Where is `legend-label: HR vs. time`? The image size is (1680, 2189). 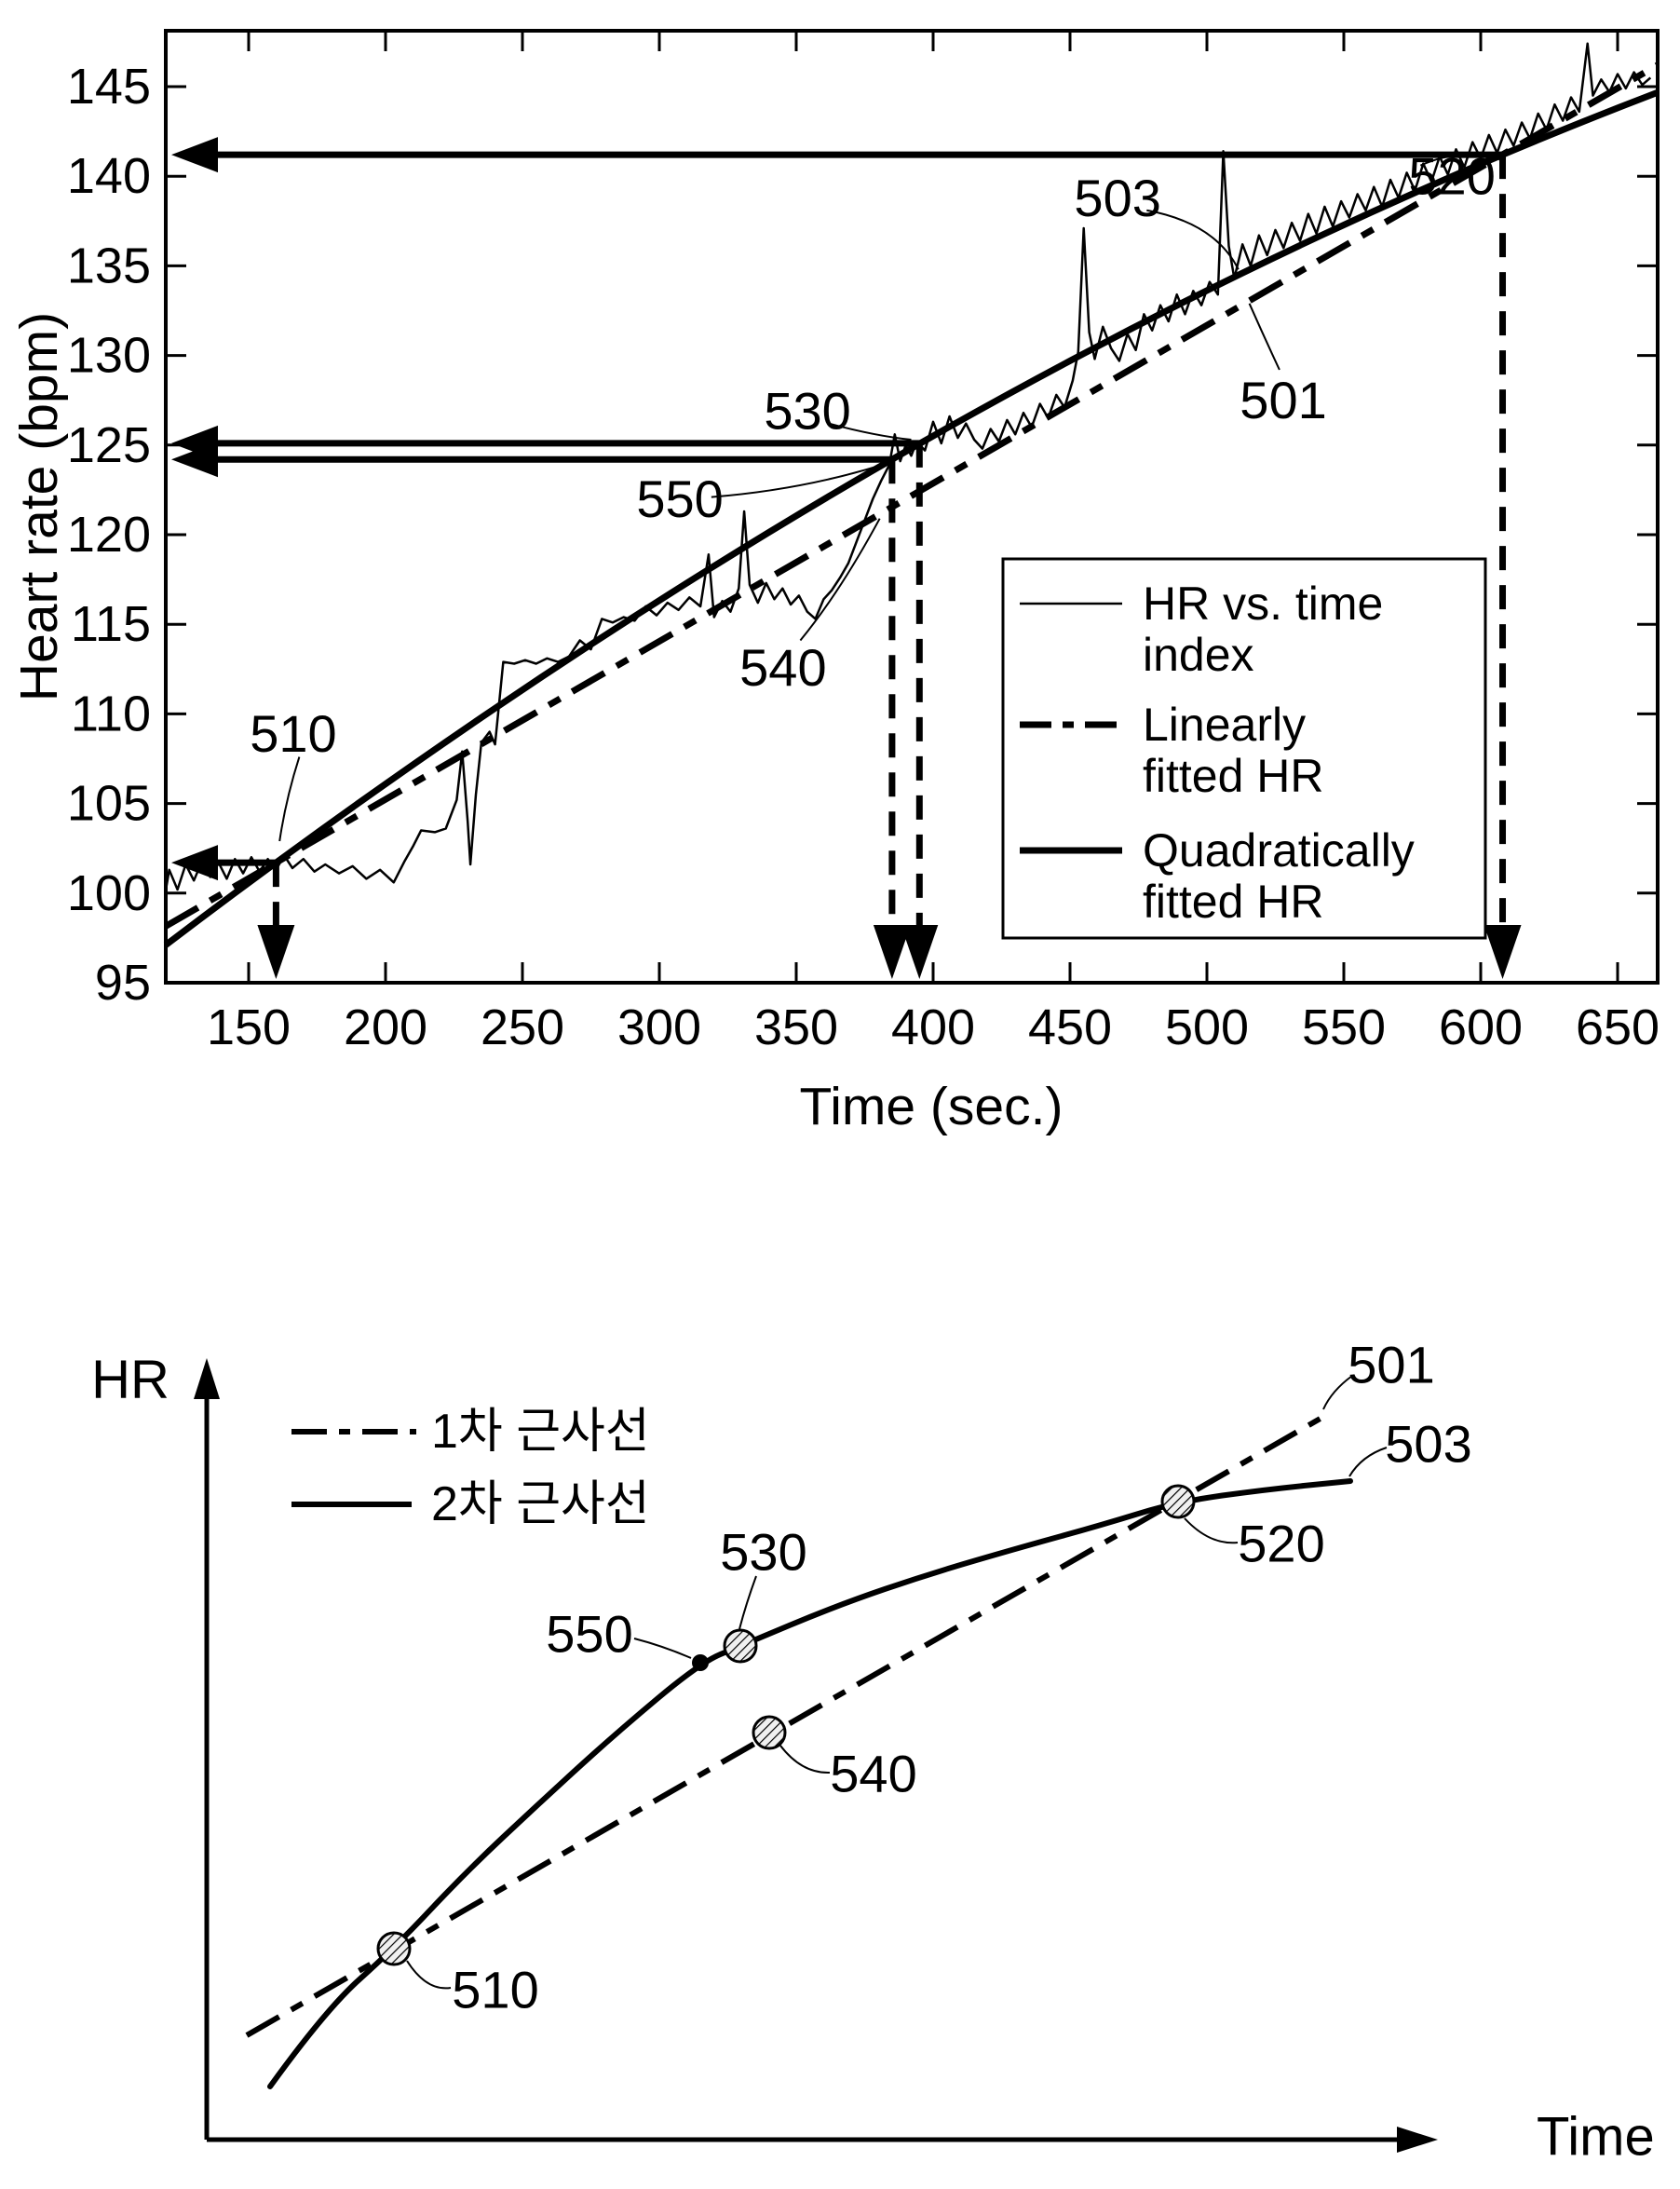
legend-label: HR vs. time is located at coordinates (1263, 604).